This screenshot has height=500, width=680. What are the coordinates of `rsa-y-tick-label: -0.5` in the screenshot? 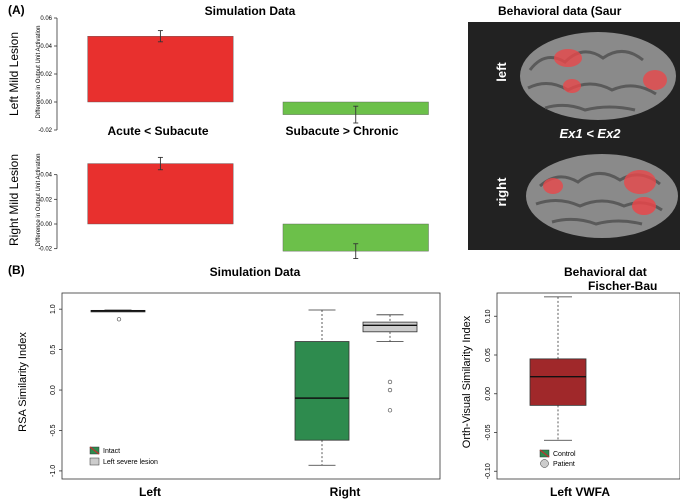 It's located at (53, 430).